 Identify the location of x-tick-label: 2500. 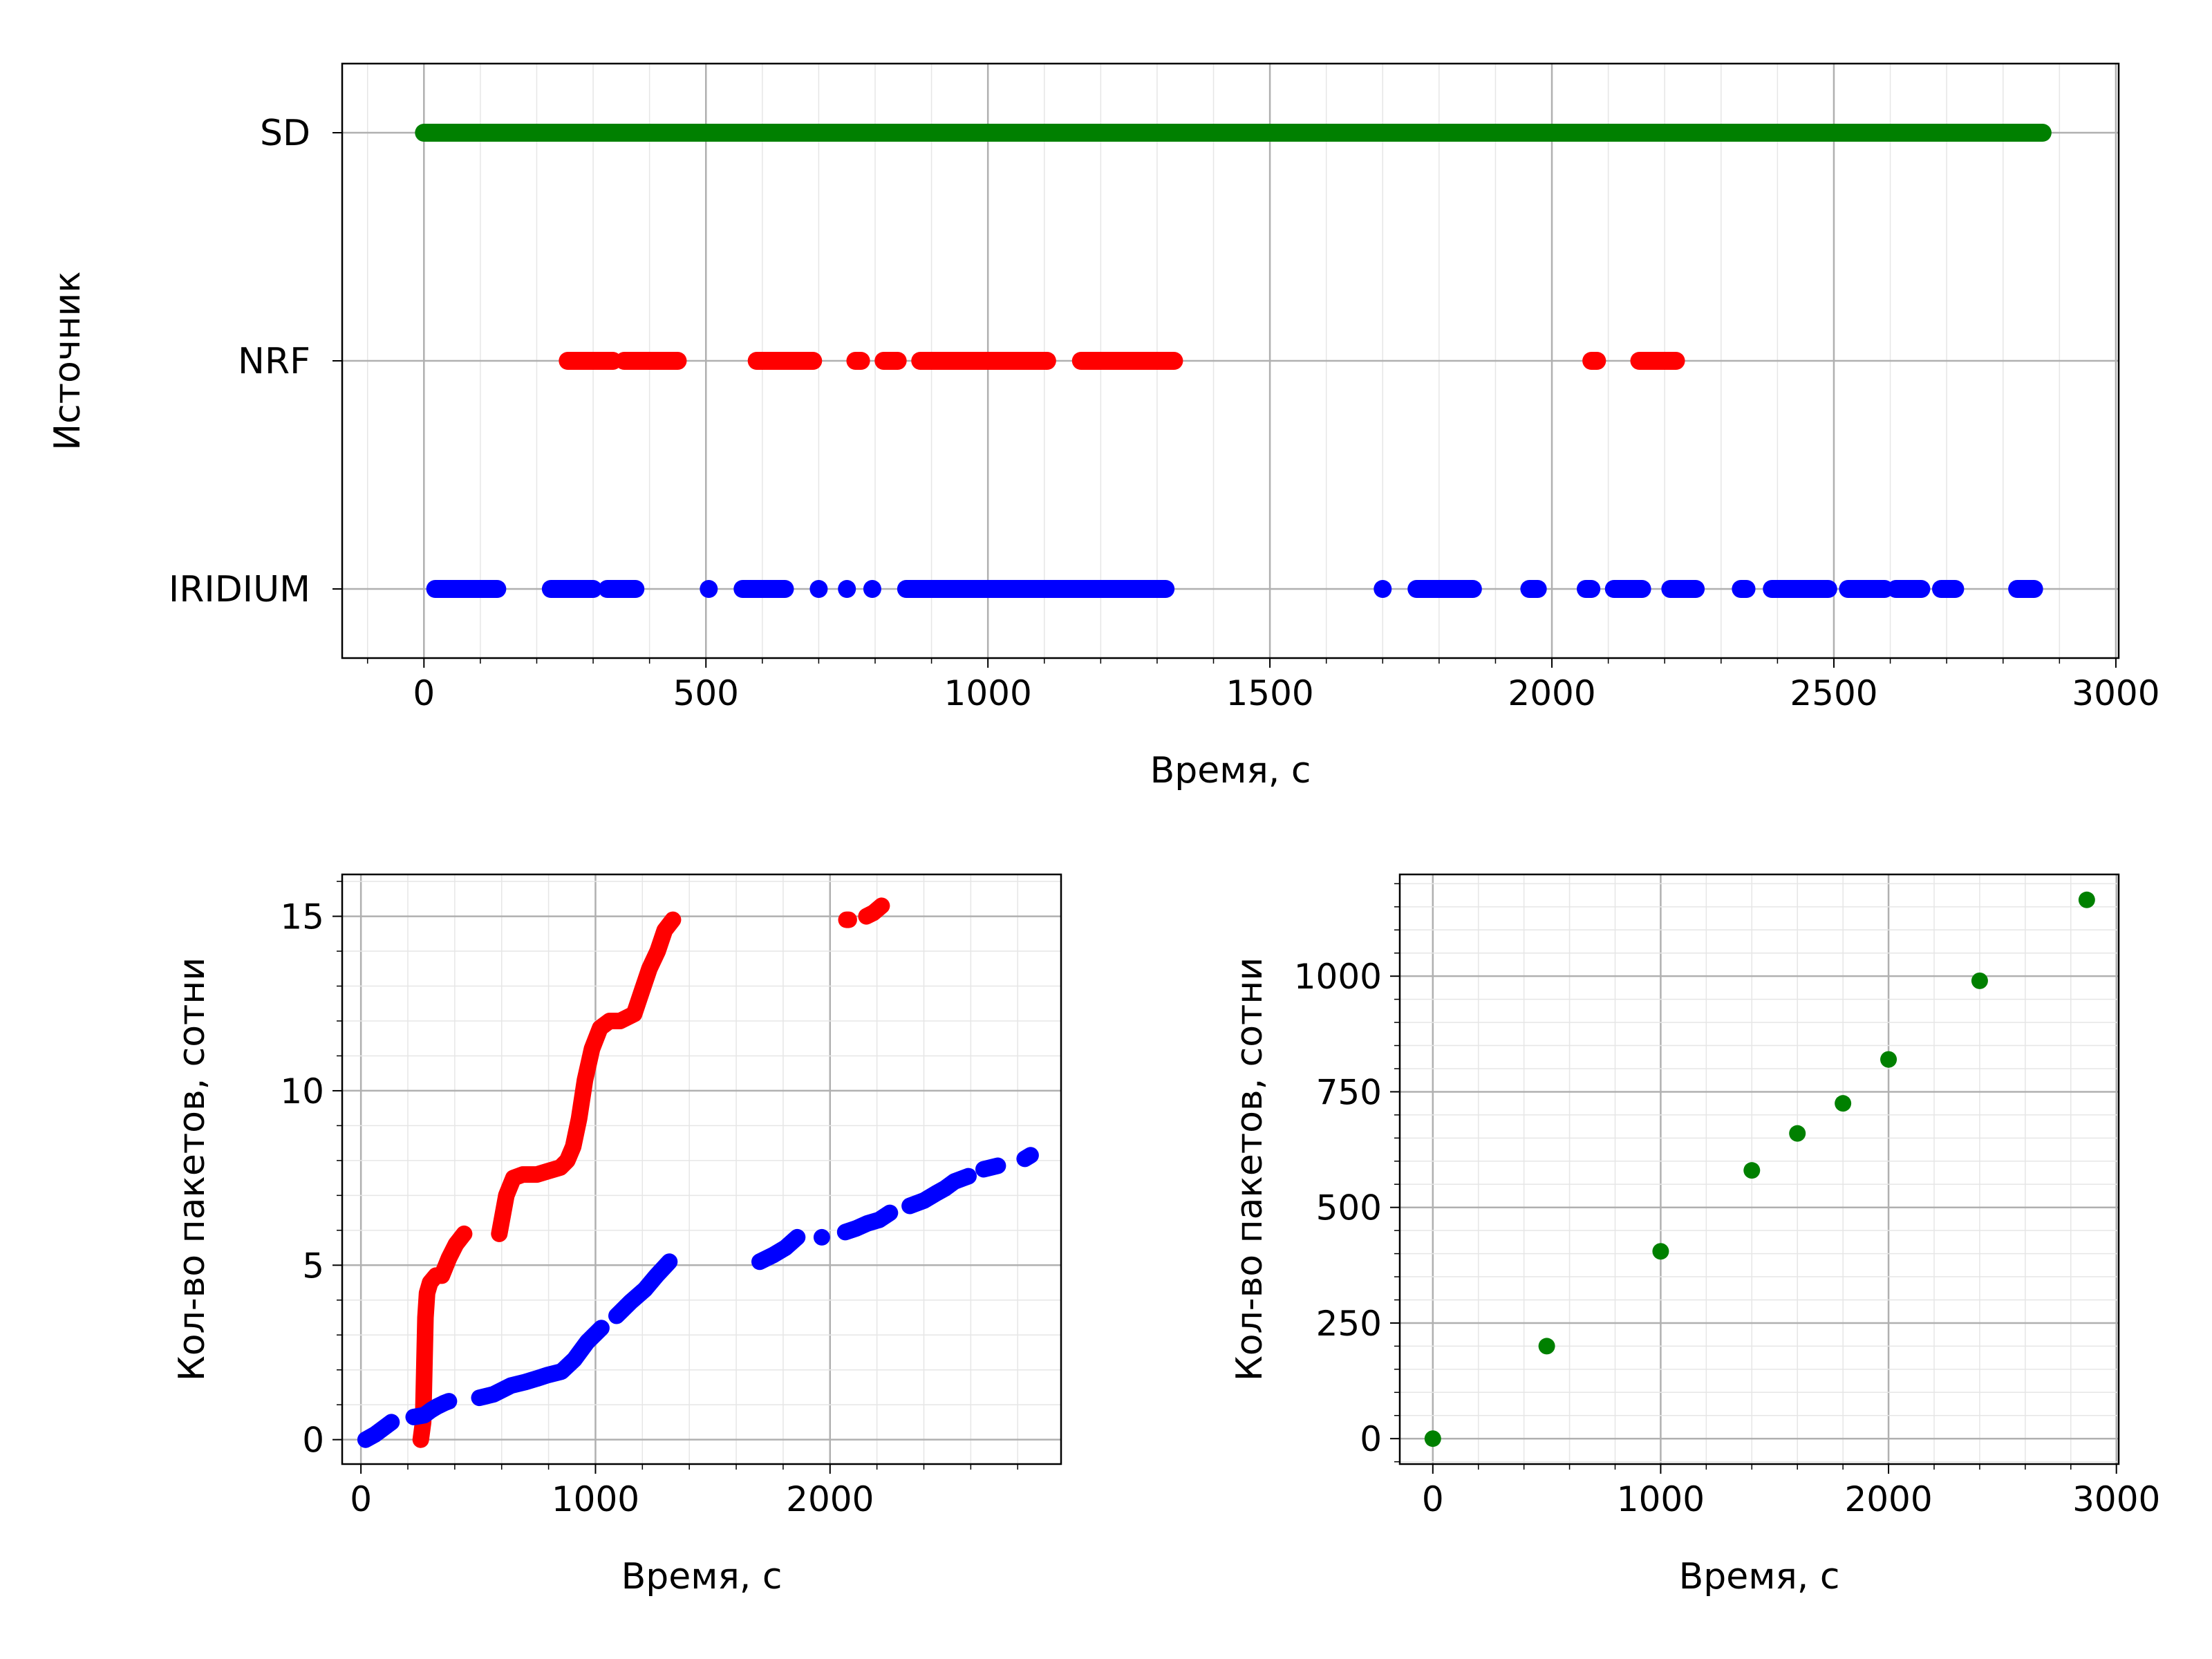
(1834, 693).